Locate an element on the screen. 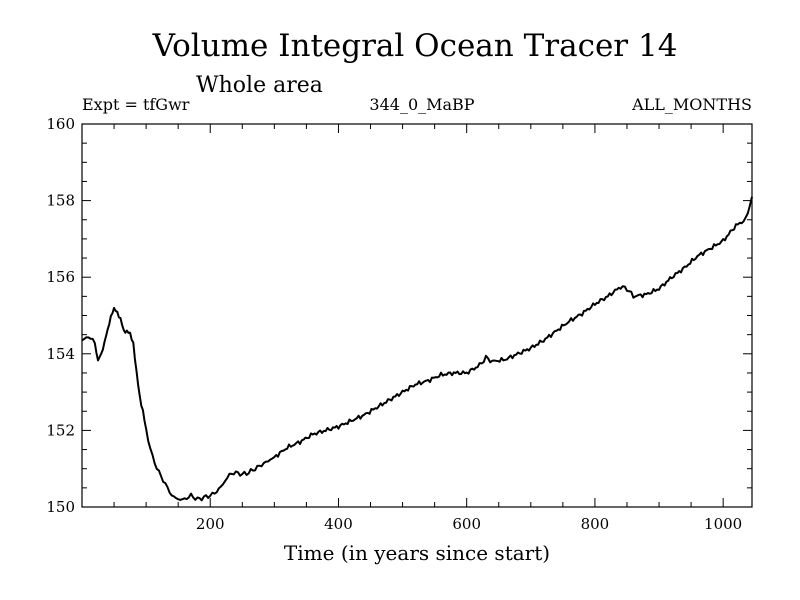  y-tick-label: 152 is located at coordinates (60, 430).